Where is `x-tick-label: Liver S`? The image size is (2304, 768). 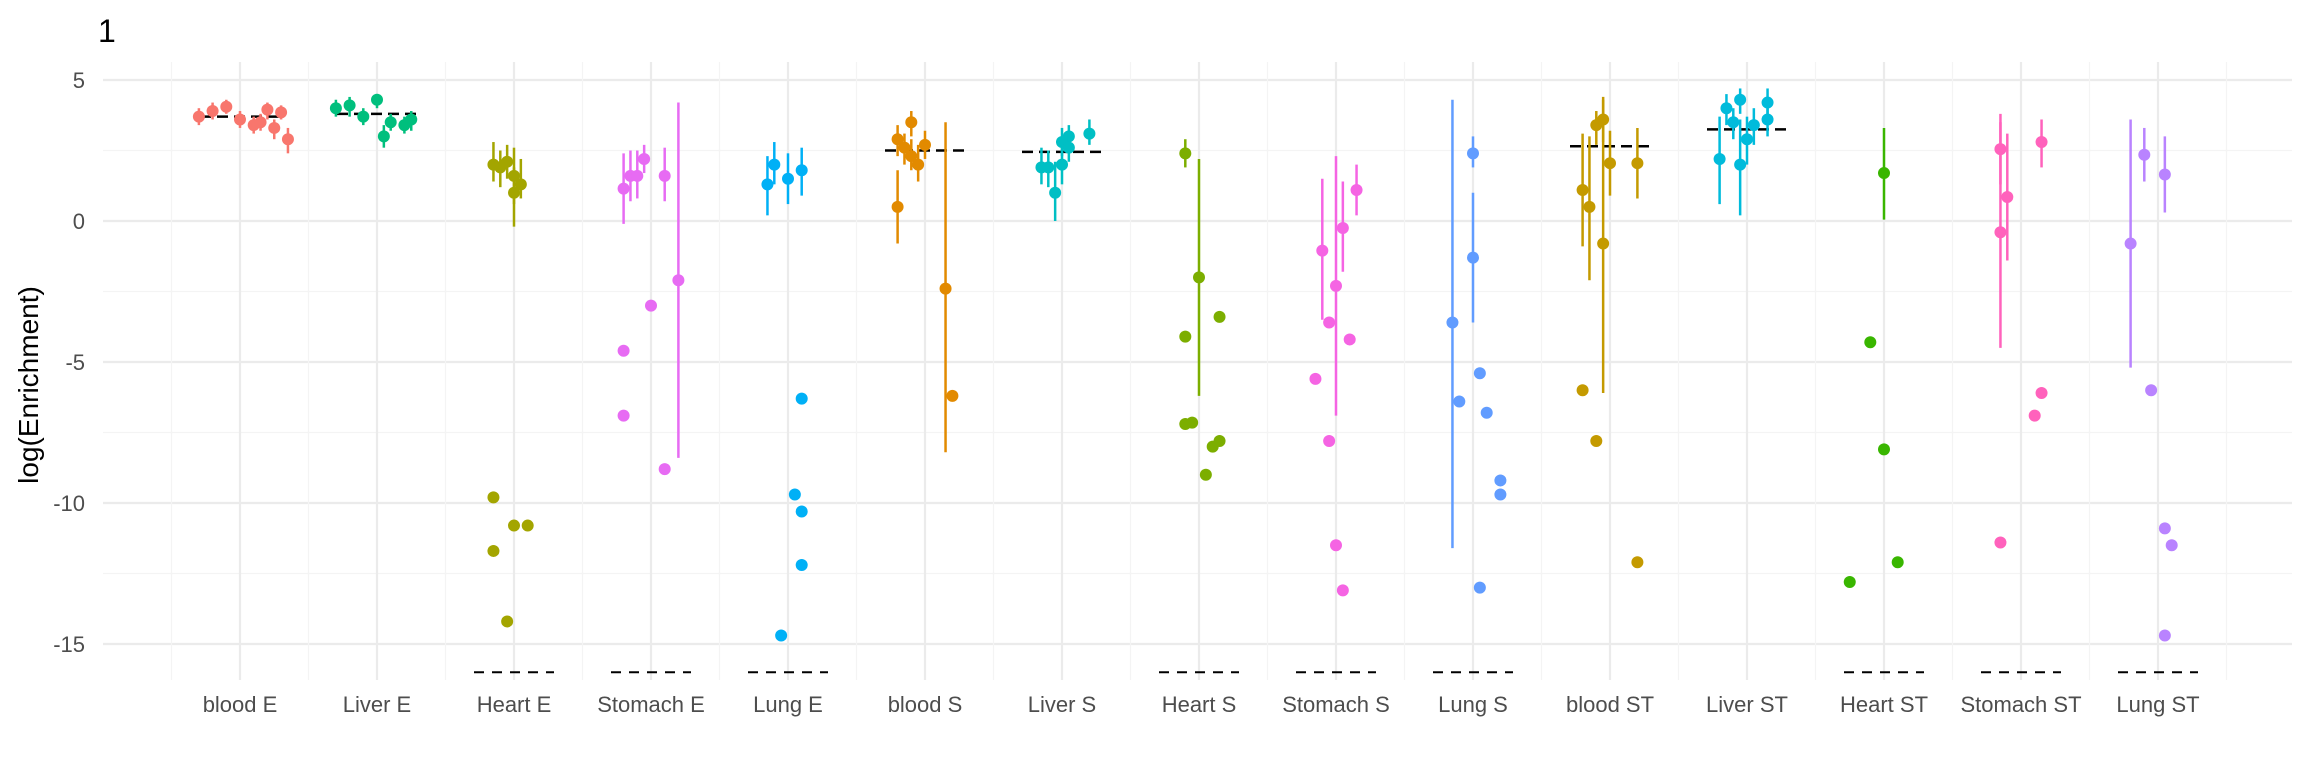 x-tick-label: Liver S is located at coordinates (1062, 704).